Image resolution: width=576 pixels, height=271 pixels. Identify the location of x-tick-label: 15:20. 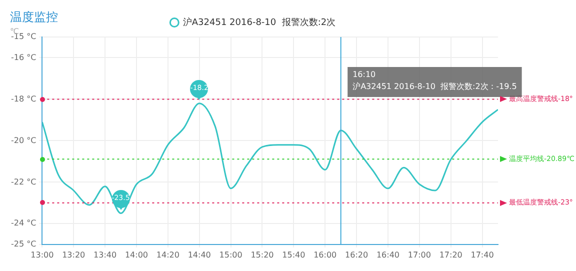
(262, 255).